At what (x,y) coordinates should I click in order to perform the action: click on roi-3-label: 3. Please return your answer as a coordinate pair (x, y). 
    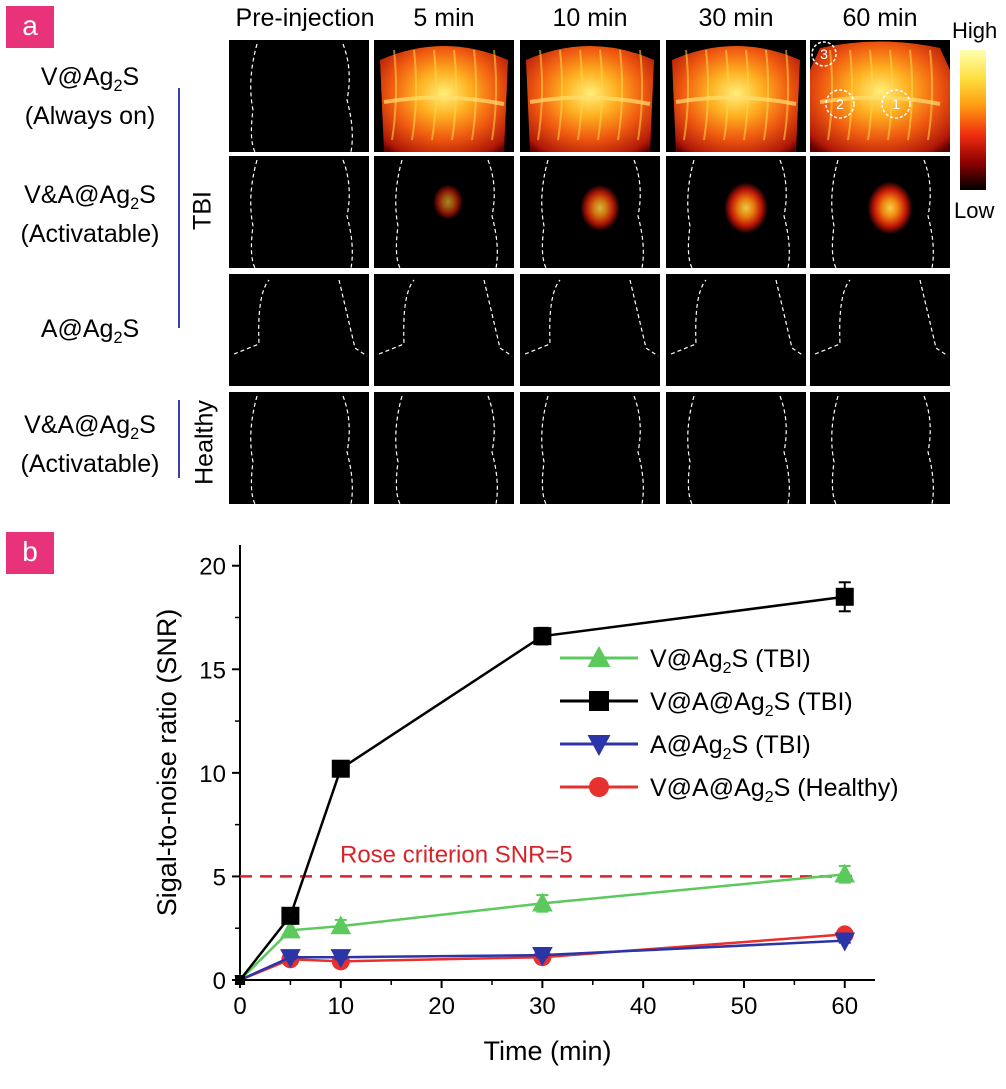
    Looking at the image, I should click on (824, 54).